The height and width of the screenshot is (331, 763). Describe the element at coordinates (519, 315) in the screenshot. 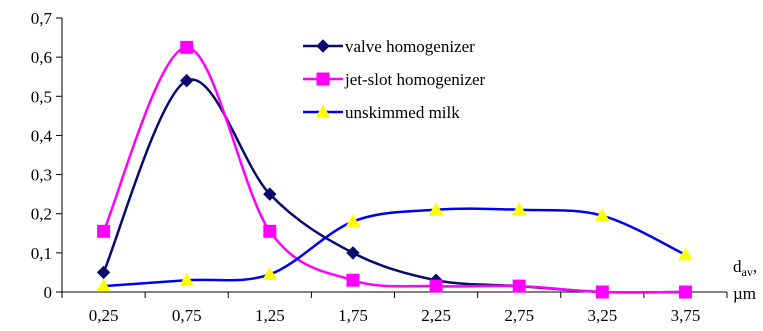

I see `x-tick-label: 2,75` at that location.